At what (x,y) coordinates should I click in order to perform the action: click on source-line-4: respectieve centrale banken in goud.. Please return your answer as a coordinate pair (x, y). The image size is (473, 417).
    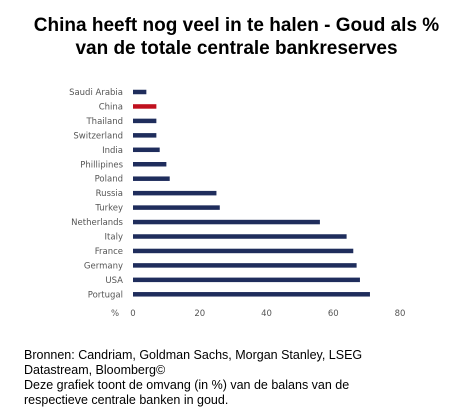
    Looking at the image, I should click on (126, 400).